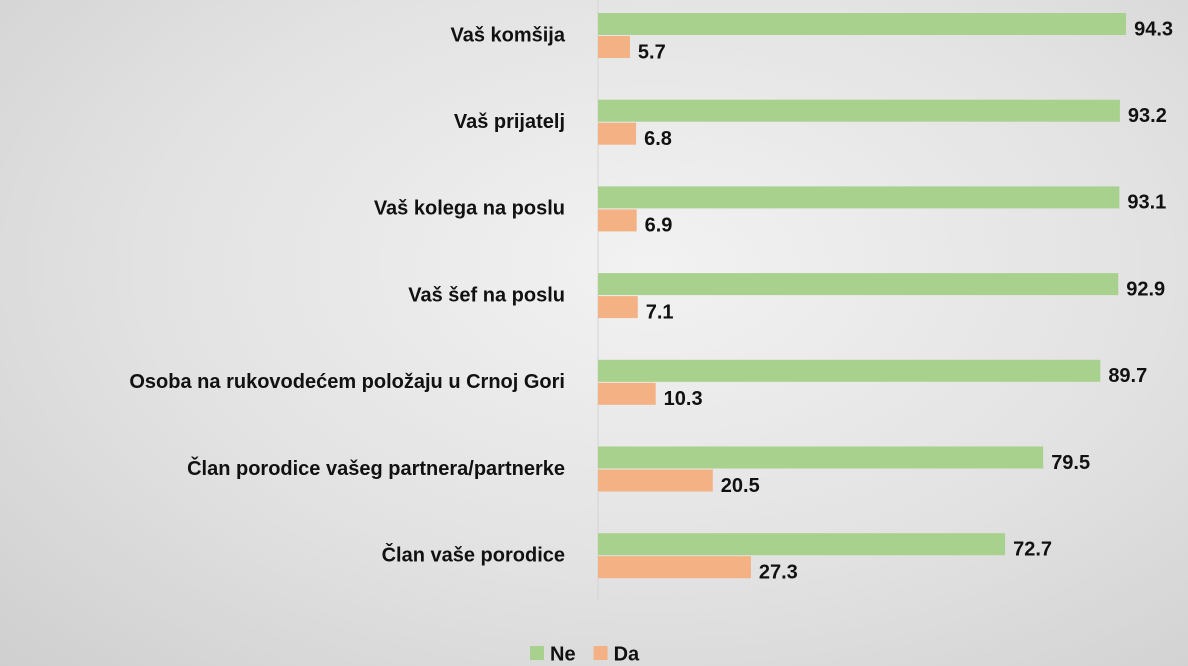 Image resolution: width=1188 pixels, height=666 pixels. I want to click on category-label: Vaš prijatelj, so click(509, 122).